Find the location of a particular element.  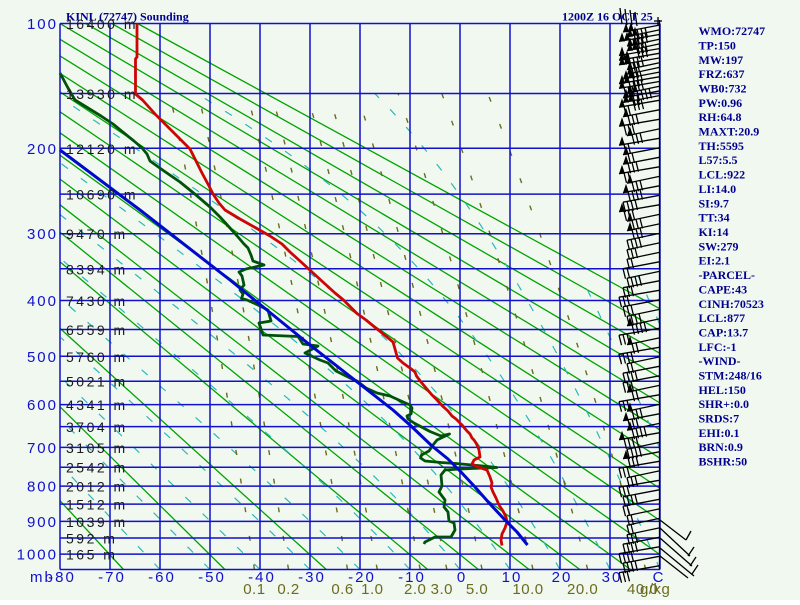

svg-text: 20.0 is located at coordinates (582, 589).